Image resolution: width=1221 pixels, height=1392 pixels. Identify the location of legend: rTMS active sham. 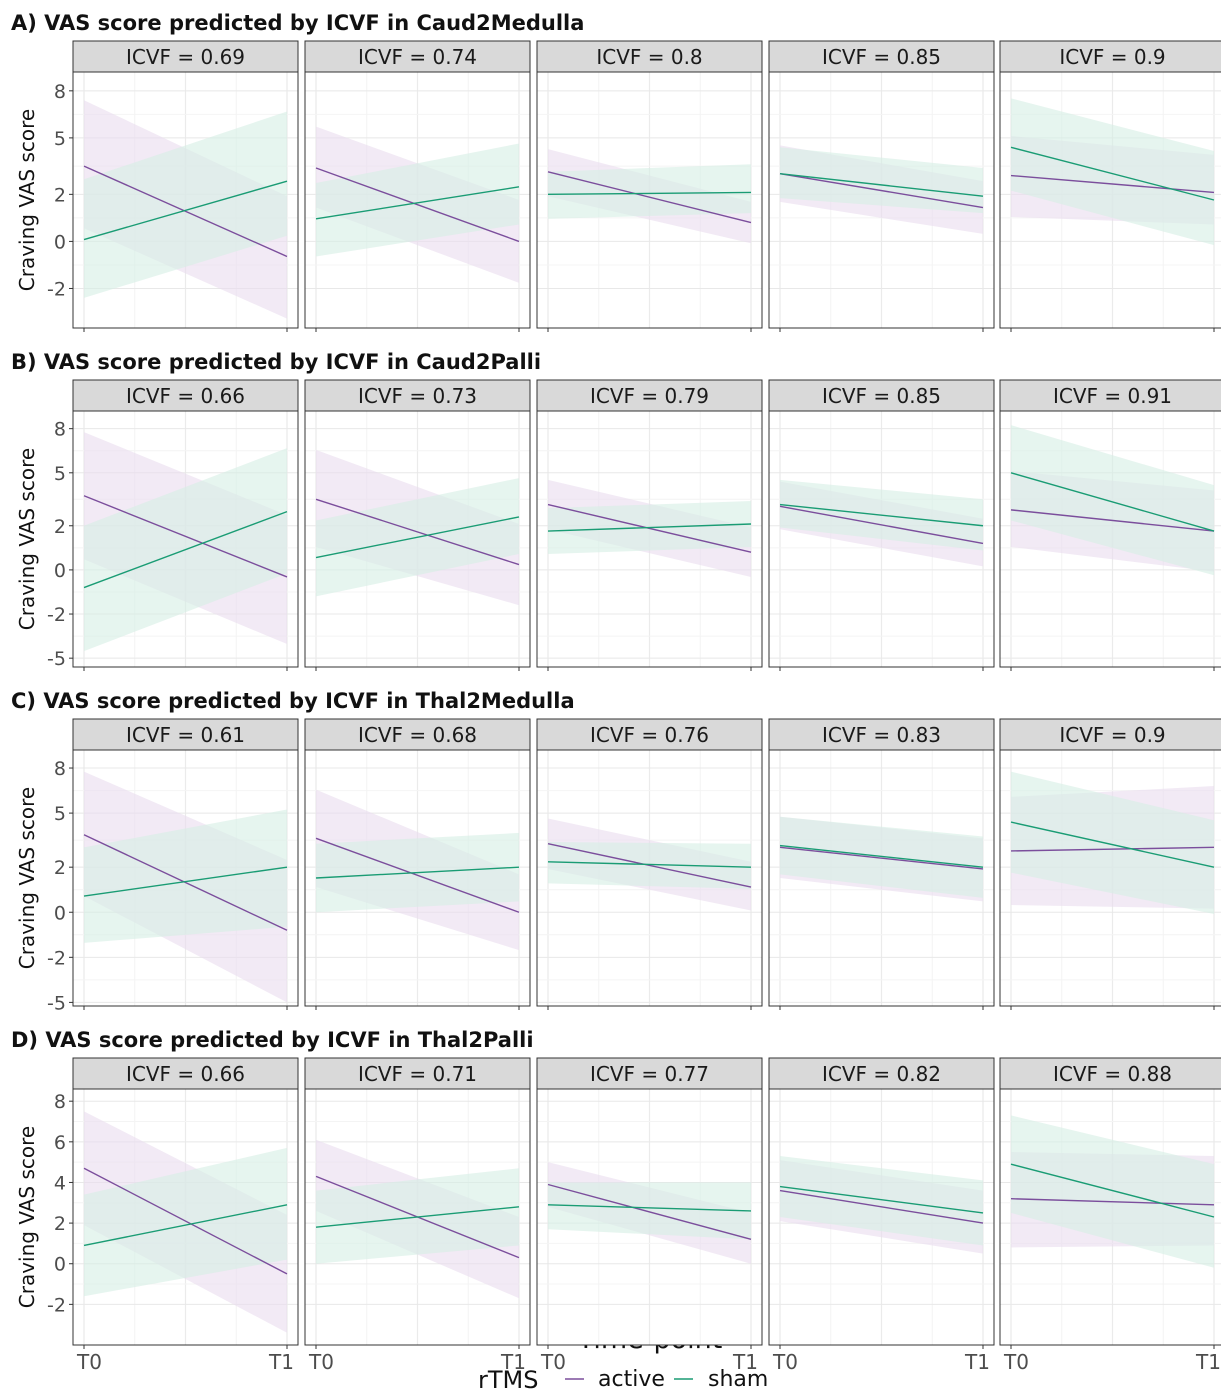
(623, 1379).